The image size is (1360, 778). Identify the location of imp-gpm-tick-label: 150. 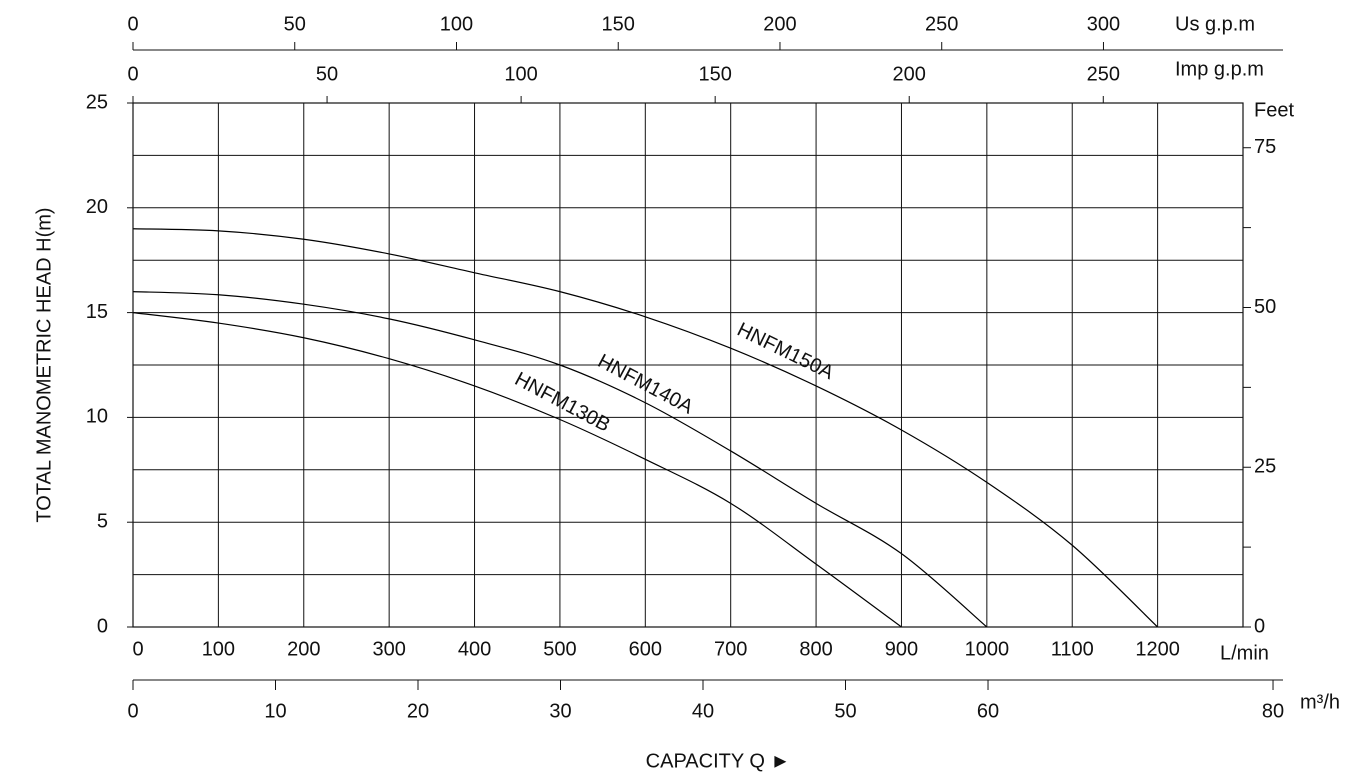
(714, 74).